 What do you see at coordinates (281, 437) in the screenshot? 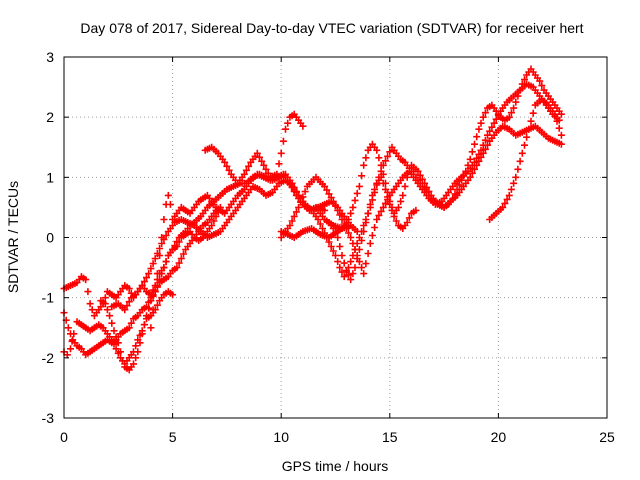
I see `x-tick-label: 10` at bounding box center [281, 437].